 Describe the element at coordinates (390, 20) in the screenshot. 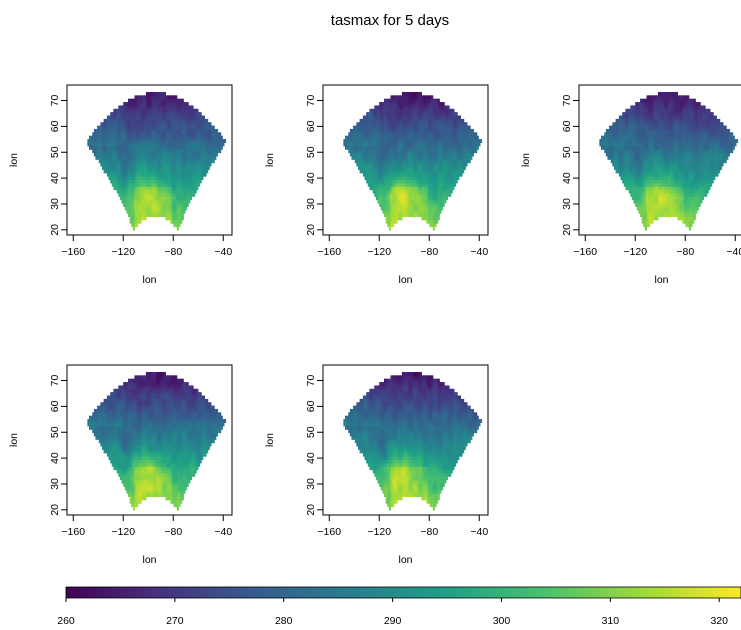

I see `chart-title: tasmax for 5 days` at that location.